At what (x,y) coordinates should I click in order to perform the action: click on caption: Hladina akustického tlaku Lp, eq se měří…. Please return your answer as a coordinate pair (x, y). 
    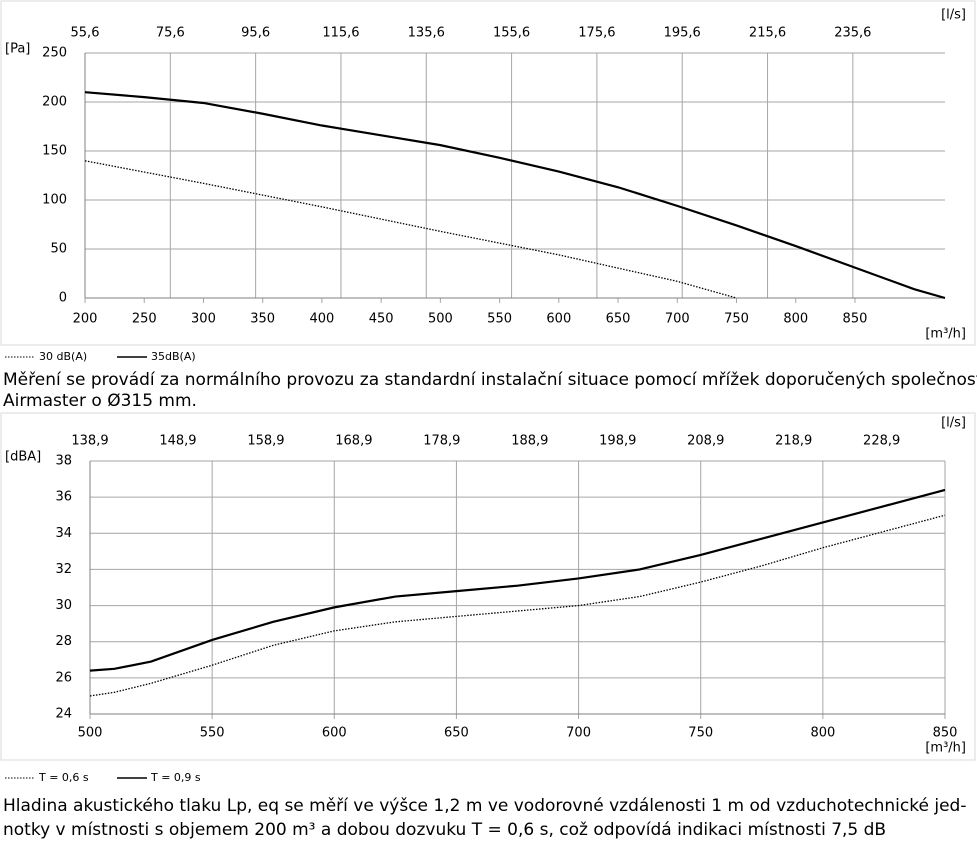
    Looking at the image, I should click on (484, 806).